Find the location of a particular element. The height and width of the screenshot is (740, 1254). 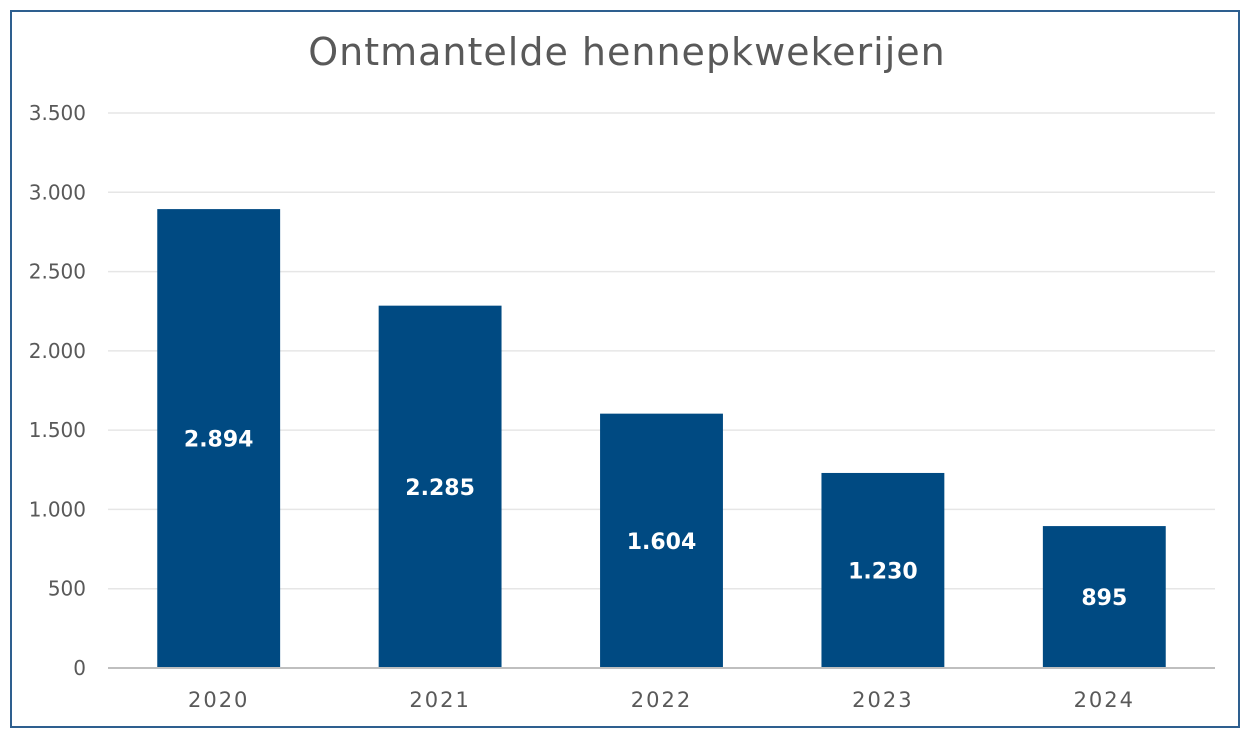

data-label: 895 is located at coordinates (1104, 598).